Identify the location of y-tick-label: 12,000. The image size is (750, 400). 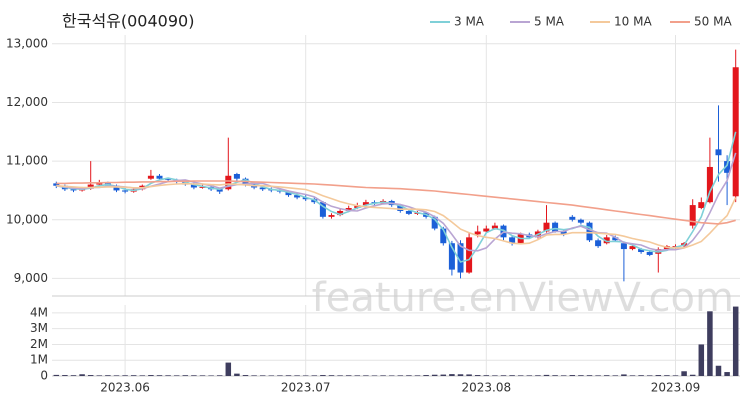
(27, 102).